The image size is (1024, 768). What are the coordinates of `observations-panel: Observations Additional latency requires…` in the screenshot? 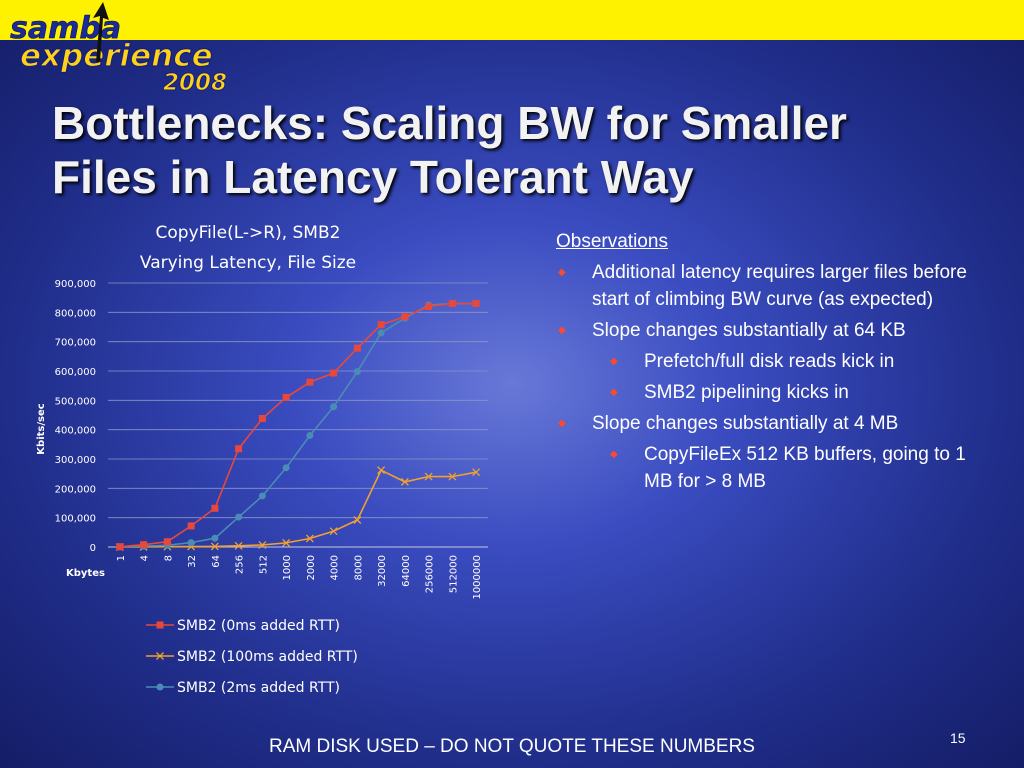 It's located at (776, 361).